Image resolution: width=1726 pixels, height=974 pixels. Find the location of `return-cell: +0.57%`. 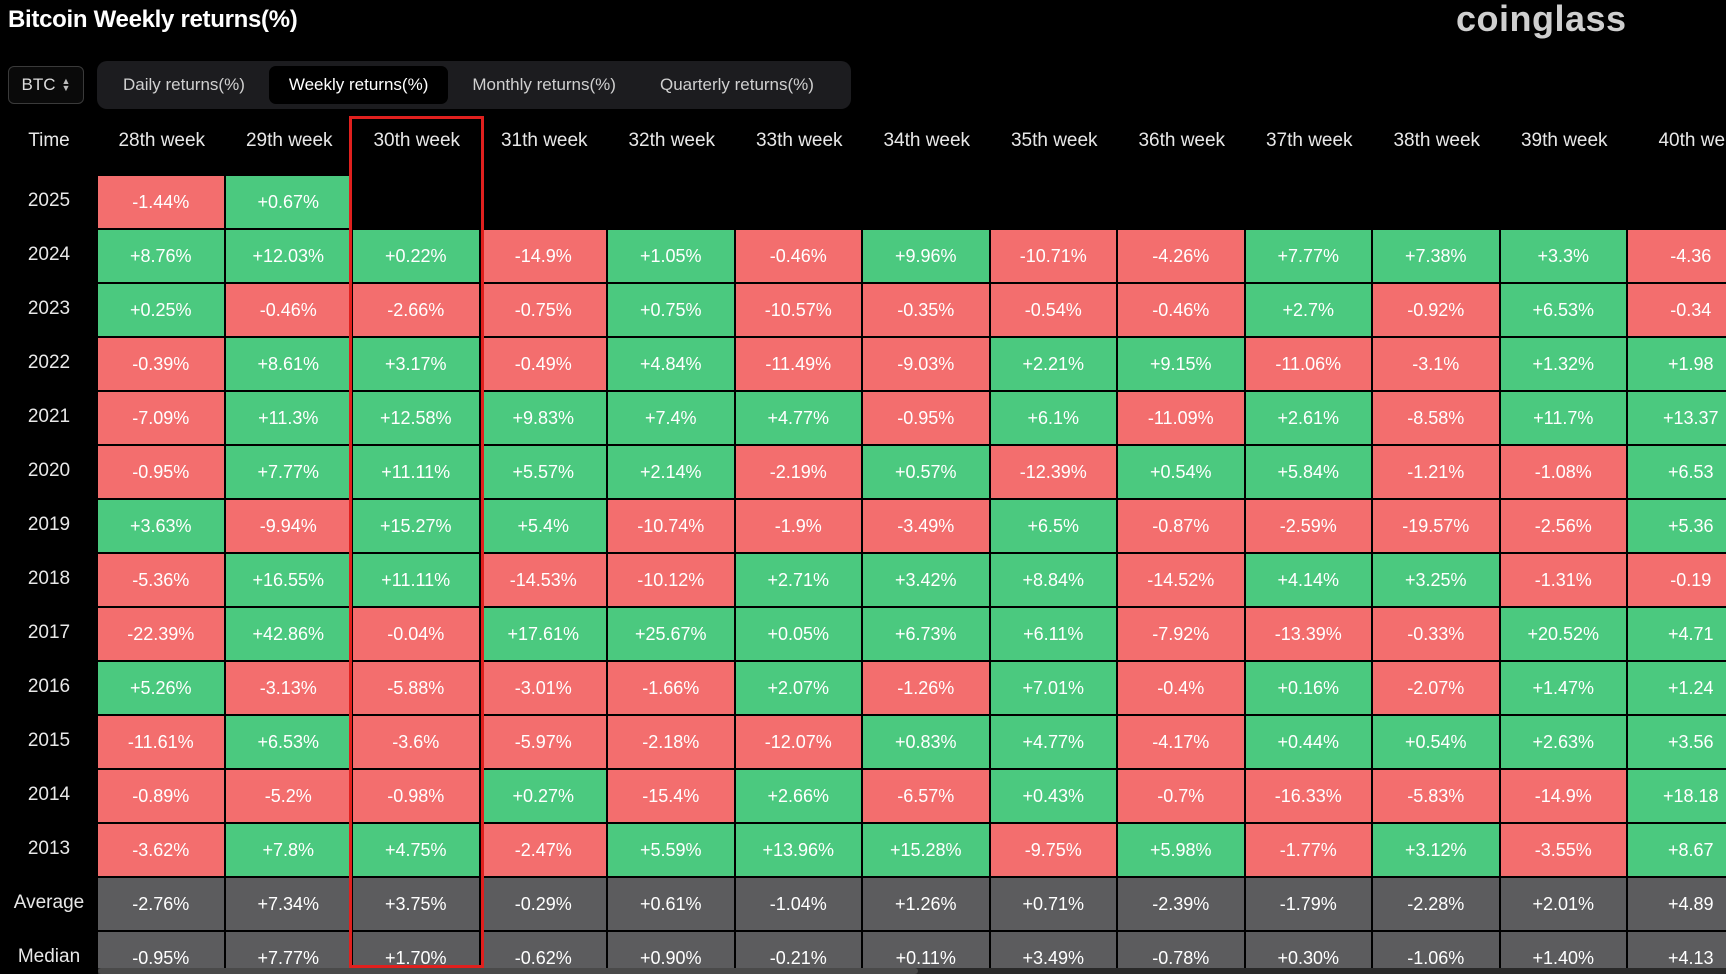

return-cell: +0.57% is located at coordinates (926, 472).